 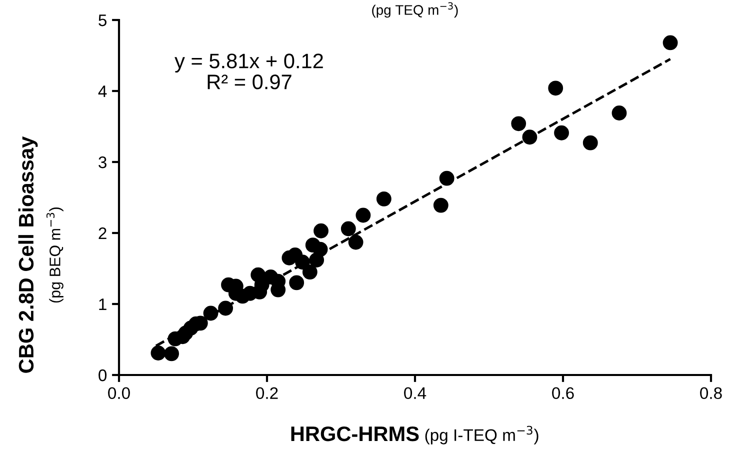 What do you see at coordinates (414, 435) in the screenshot?
I see `x-axis-title: HRGC-HRMS (pg I-TEQ m$^{−3}$)` at bounding box center [414, 435].